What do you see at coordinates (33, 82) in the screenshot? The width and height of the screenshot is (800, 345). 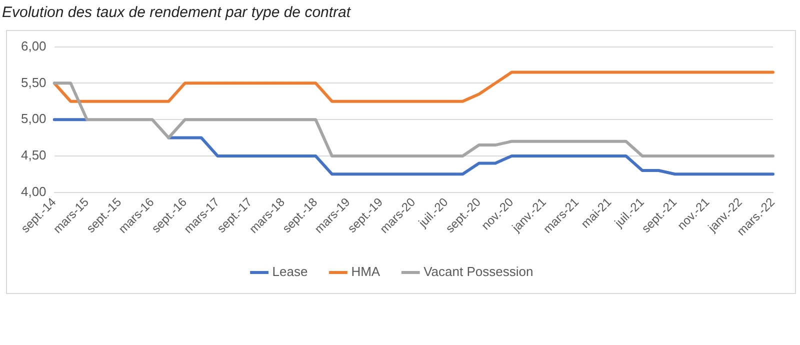 I see `y-tick-label: 5,50` at bounding box center [33, 82].